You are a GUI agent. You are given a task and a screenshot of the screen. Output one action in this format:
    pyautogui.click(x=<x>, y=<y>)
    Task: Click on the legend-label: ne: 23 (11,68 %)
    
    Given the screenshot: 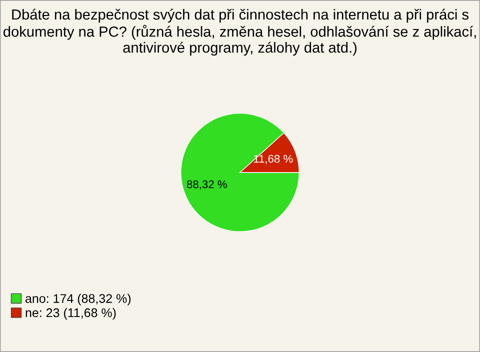 What is the action you would take?
    pyautogui.click(x=71, y=314)
    